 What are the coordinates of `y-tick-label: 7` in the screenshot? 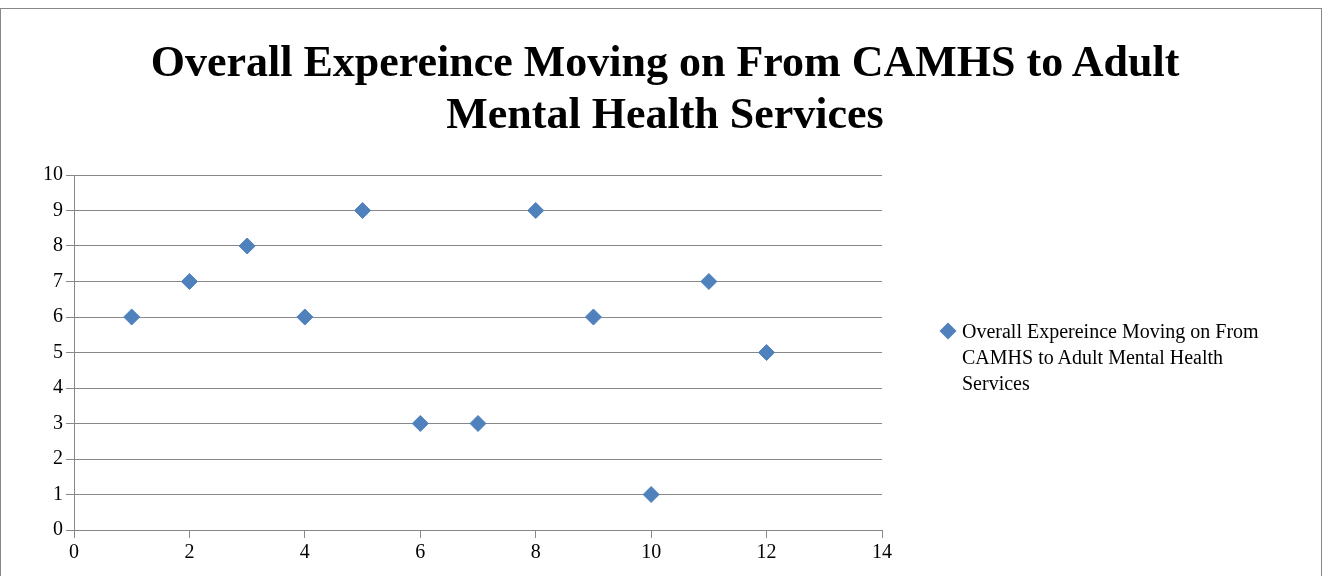 It's located at (58, 279).